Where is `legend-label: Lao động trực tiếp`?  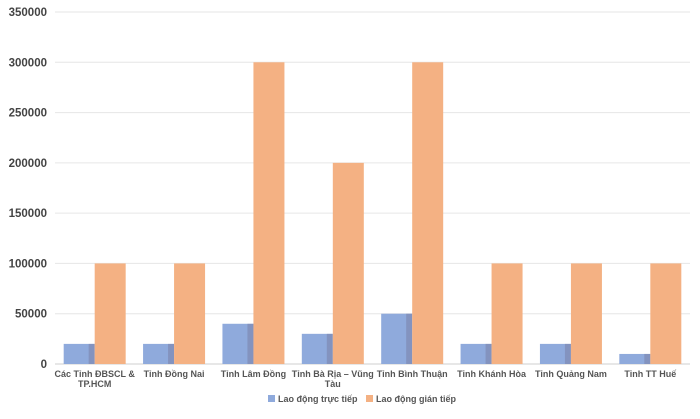 legend-label: Lao động trực tiếp is located at coordinates (318, 399).